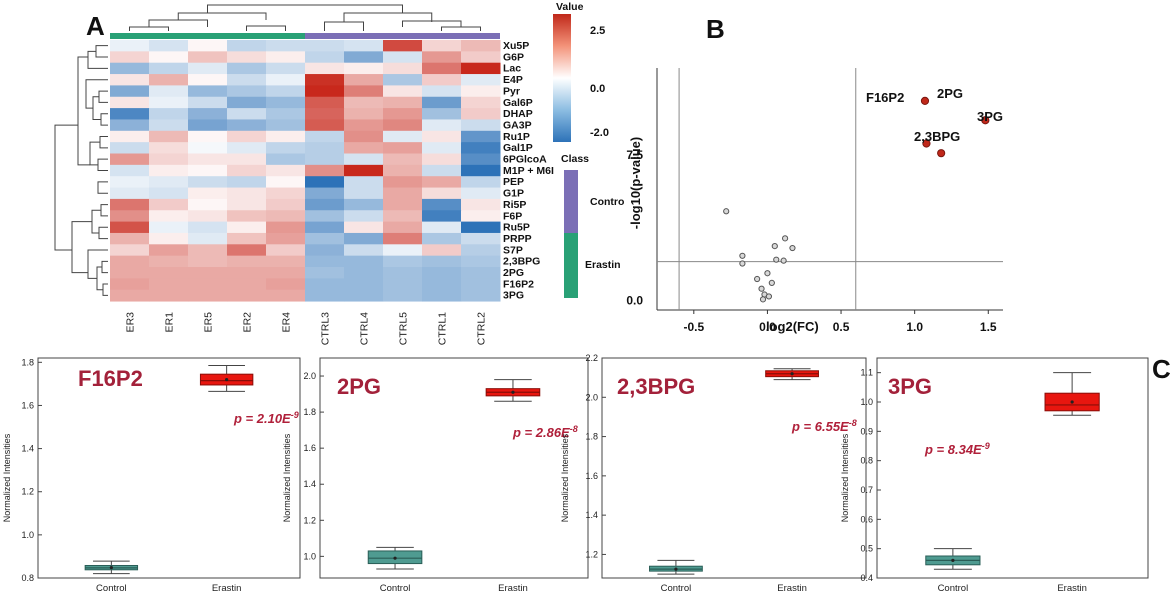 Image resolution: width=1173 pixels, height=598 pixels. What do you see at coordinates (591, 397) in the screenshot?
I see `box-y-tick-label: 2.0` at bounding box center [591, 397].